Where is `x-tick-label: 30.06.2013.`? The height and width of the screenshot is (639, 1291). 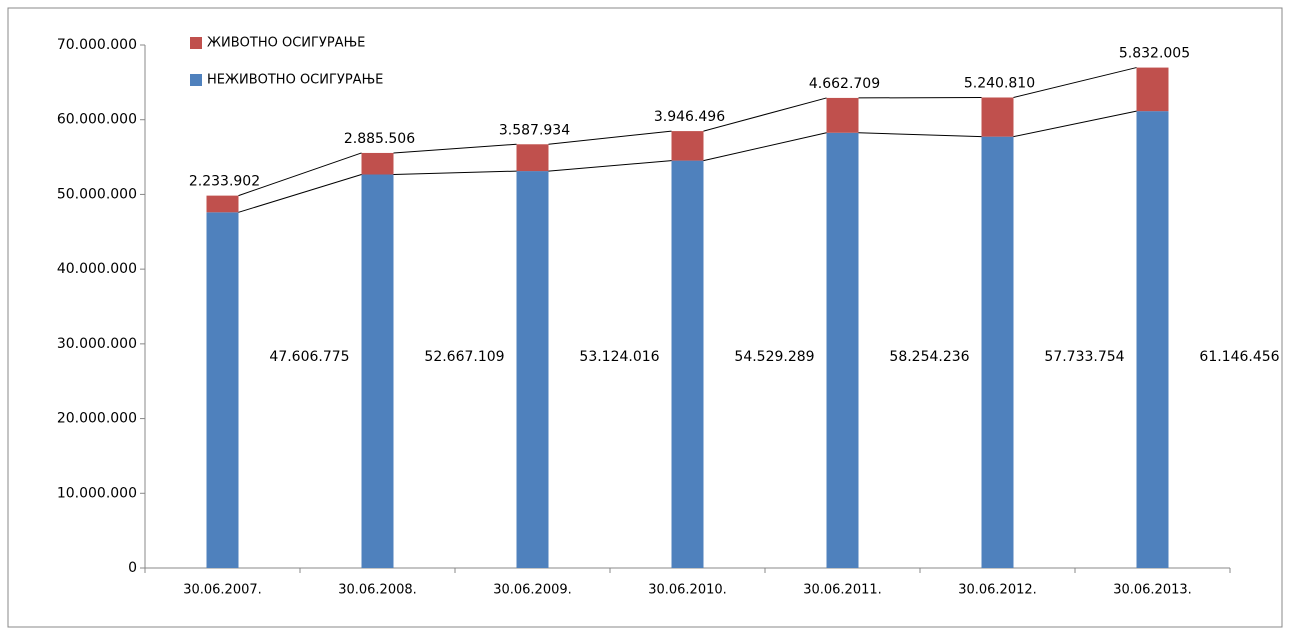 x-tick-label: 30.06.2013. is located at coordinates (1152, 590).